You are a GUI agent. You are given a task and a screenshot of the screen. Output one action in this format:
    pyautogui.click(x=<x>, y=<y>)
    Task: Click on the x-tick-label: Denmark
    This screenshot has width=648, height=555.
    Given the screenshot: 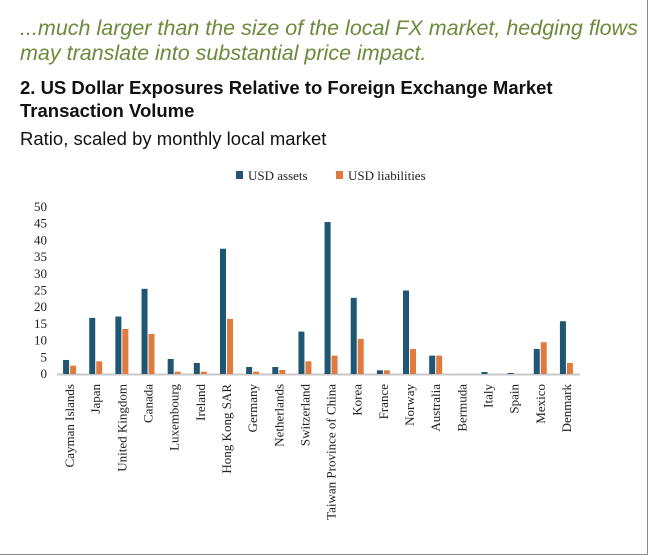 What is the action you would take?
    pyautogui.click(x=566, y=408)
    